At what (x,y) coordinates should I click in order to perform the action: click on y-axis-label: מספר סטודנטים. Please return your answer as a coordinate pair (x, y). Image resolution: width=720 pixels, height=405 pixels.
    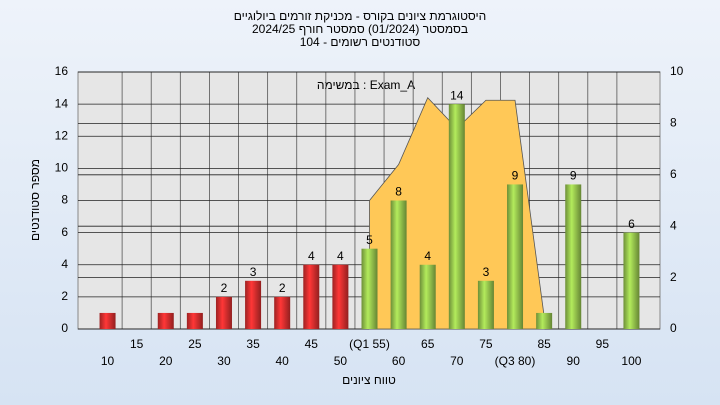
    Looking at the image, I should click on (35, 200).